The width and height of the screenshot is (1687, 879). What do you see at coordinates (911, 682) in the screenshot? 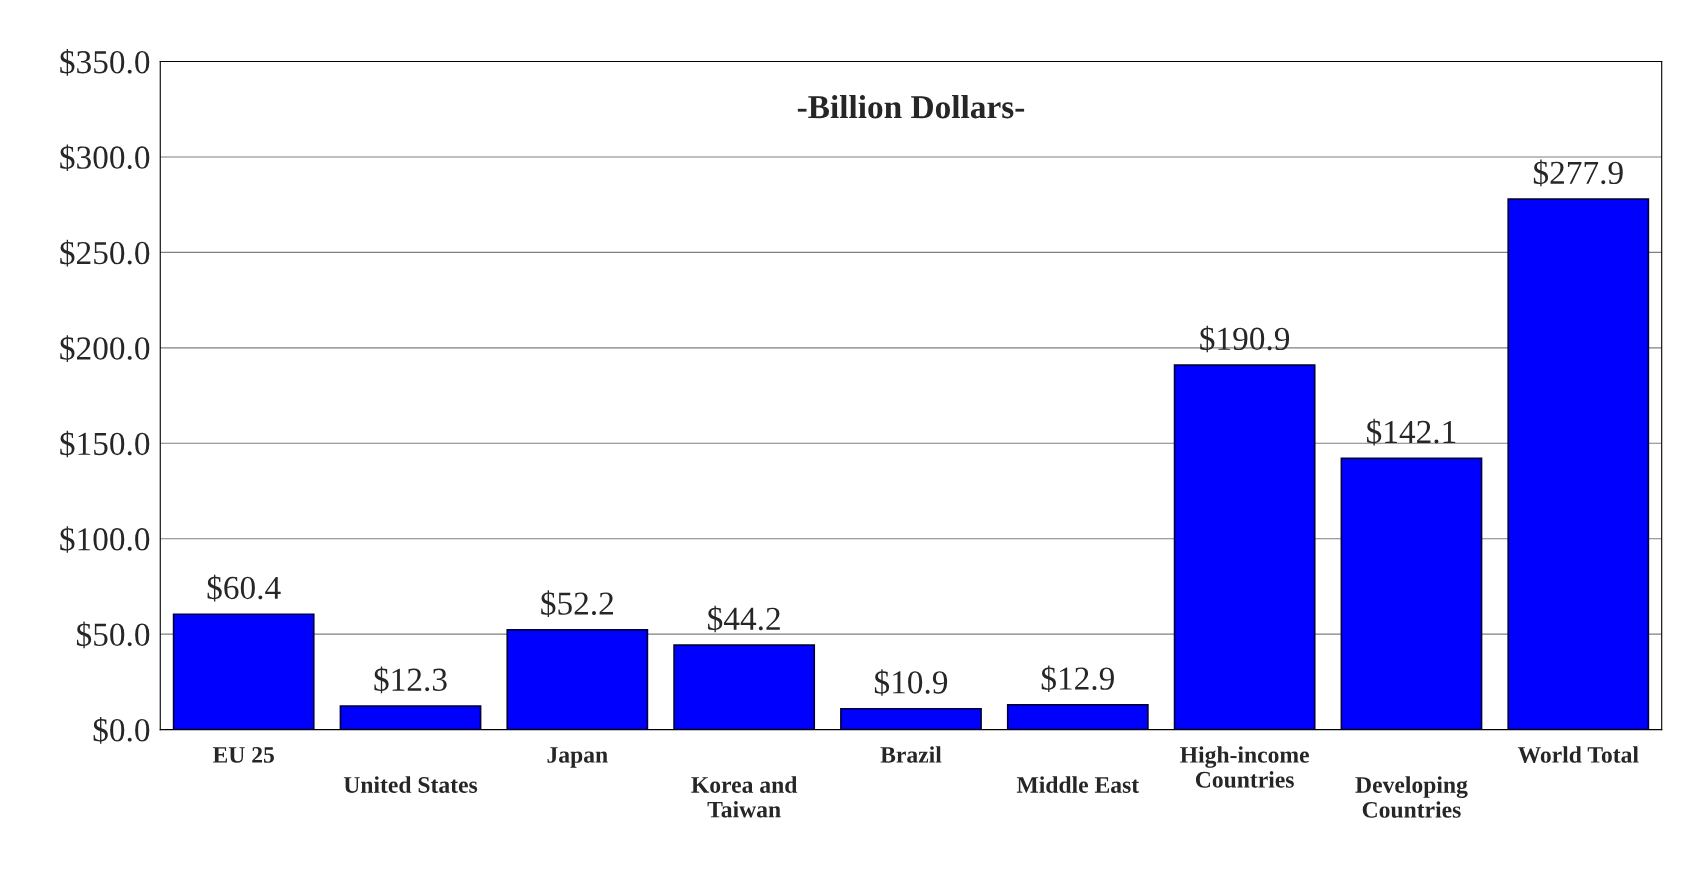
I see `data-label: $10.9` at bounding box center [911, 682].